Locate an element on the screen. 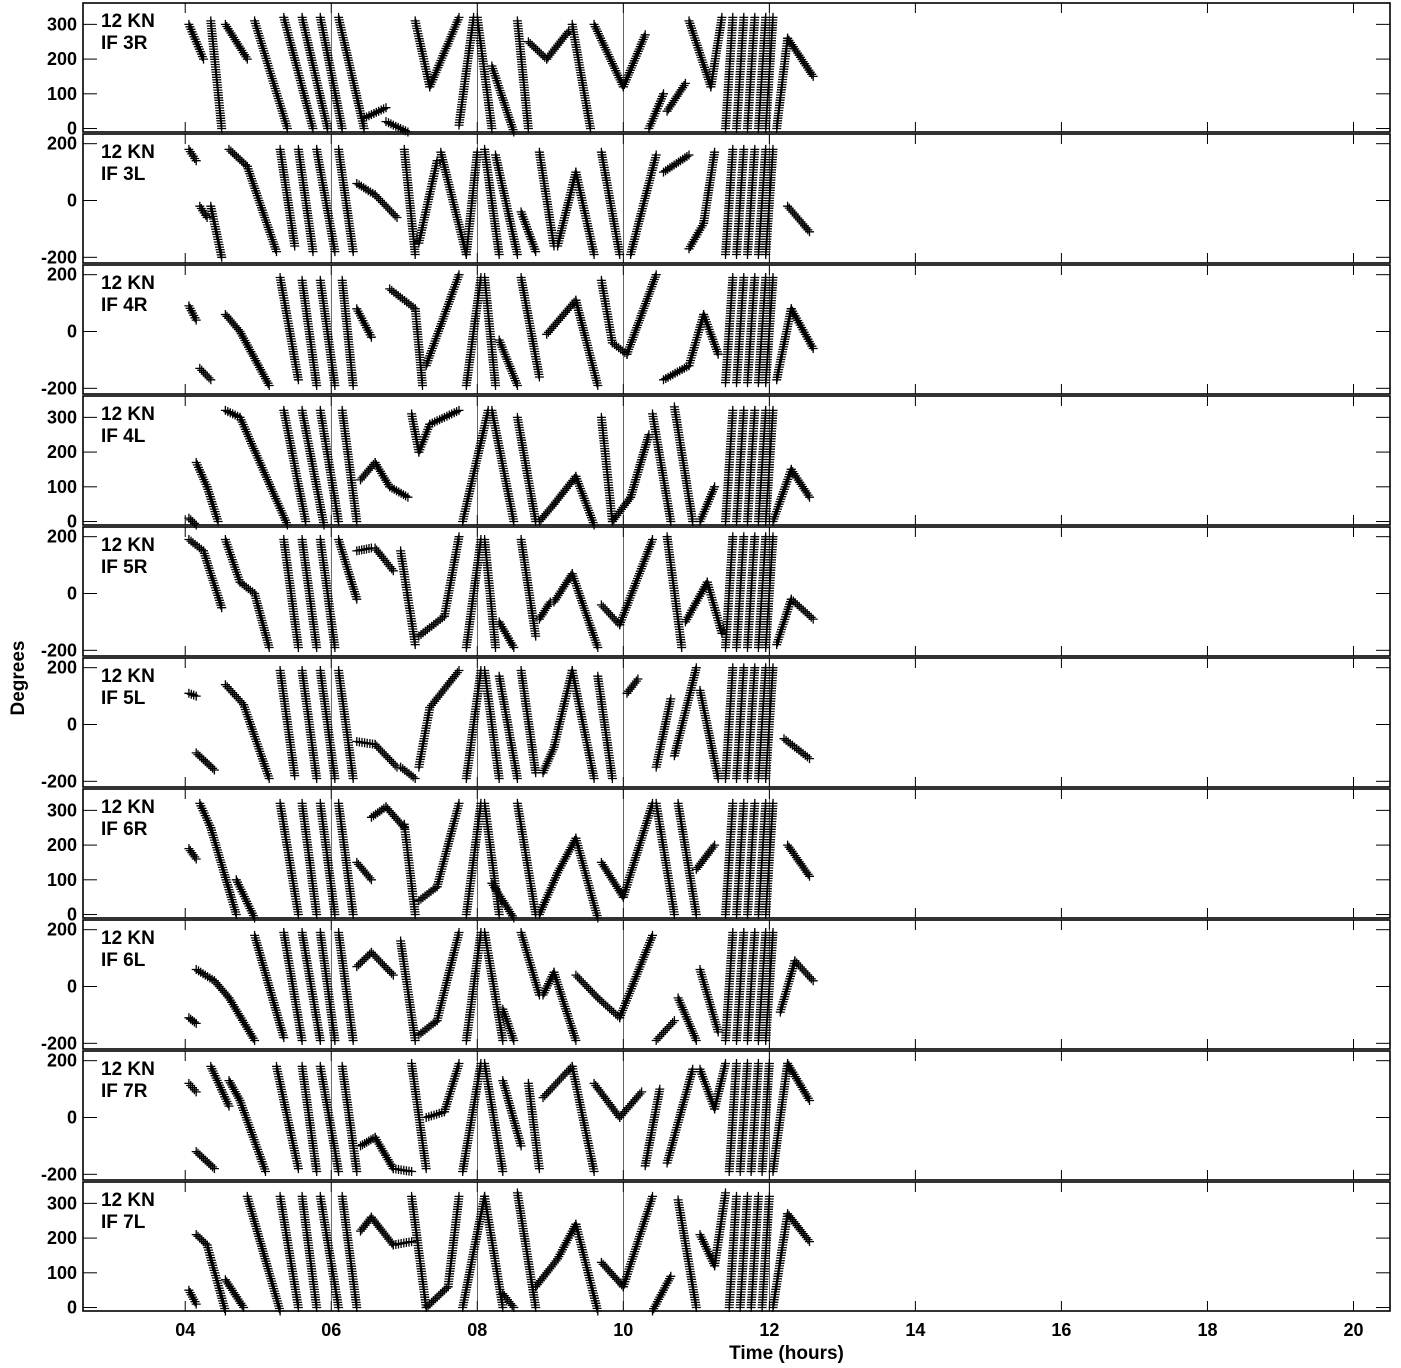  x-axis-title: Time (hours) is located at coordinates (786, 1353).